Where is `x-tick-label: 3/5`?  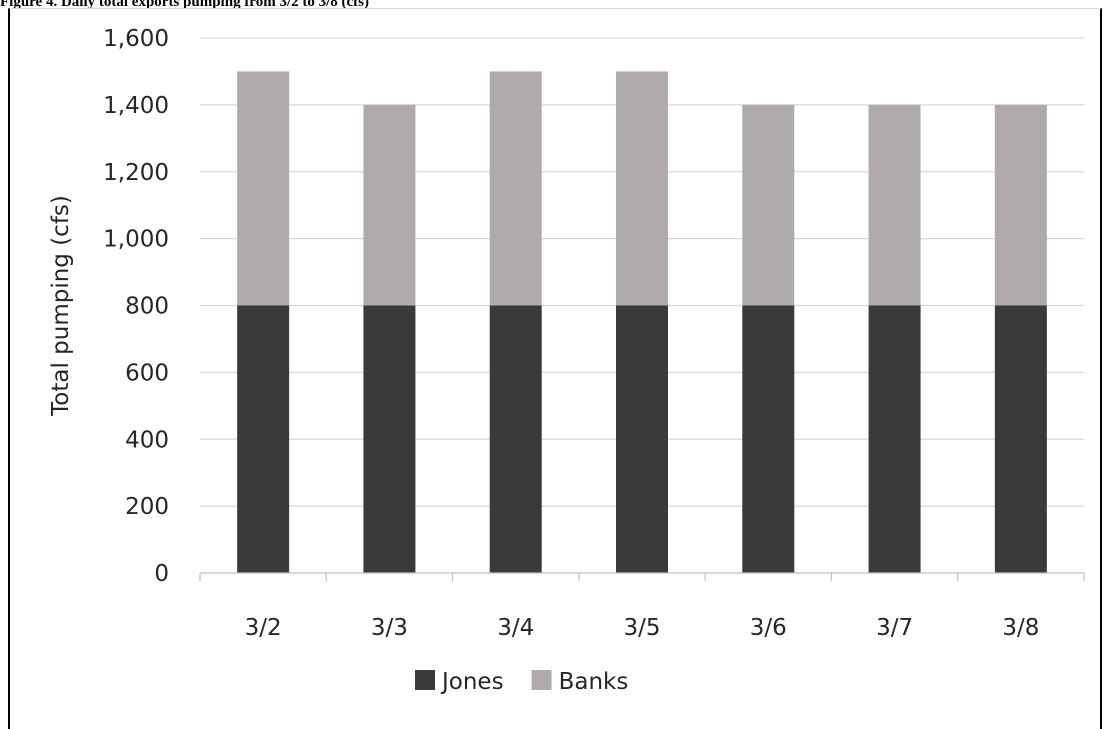
x-tick-label: 3/5 is located at coordinates (641, 628).